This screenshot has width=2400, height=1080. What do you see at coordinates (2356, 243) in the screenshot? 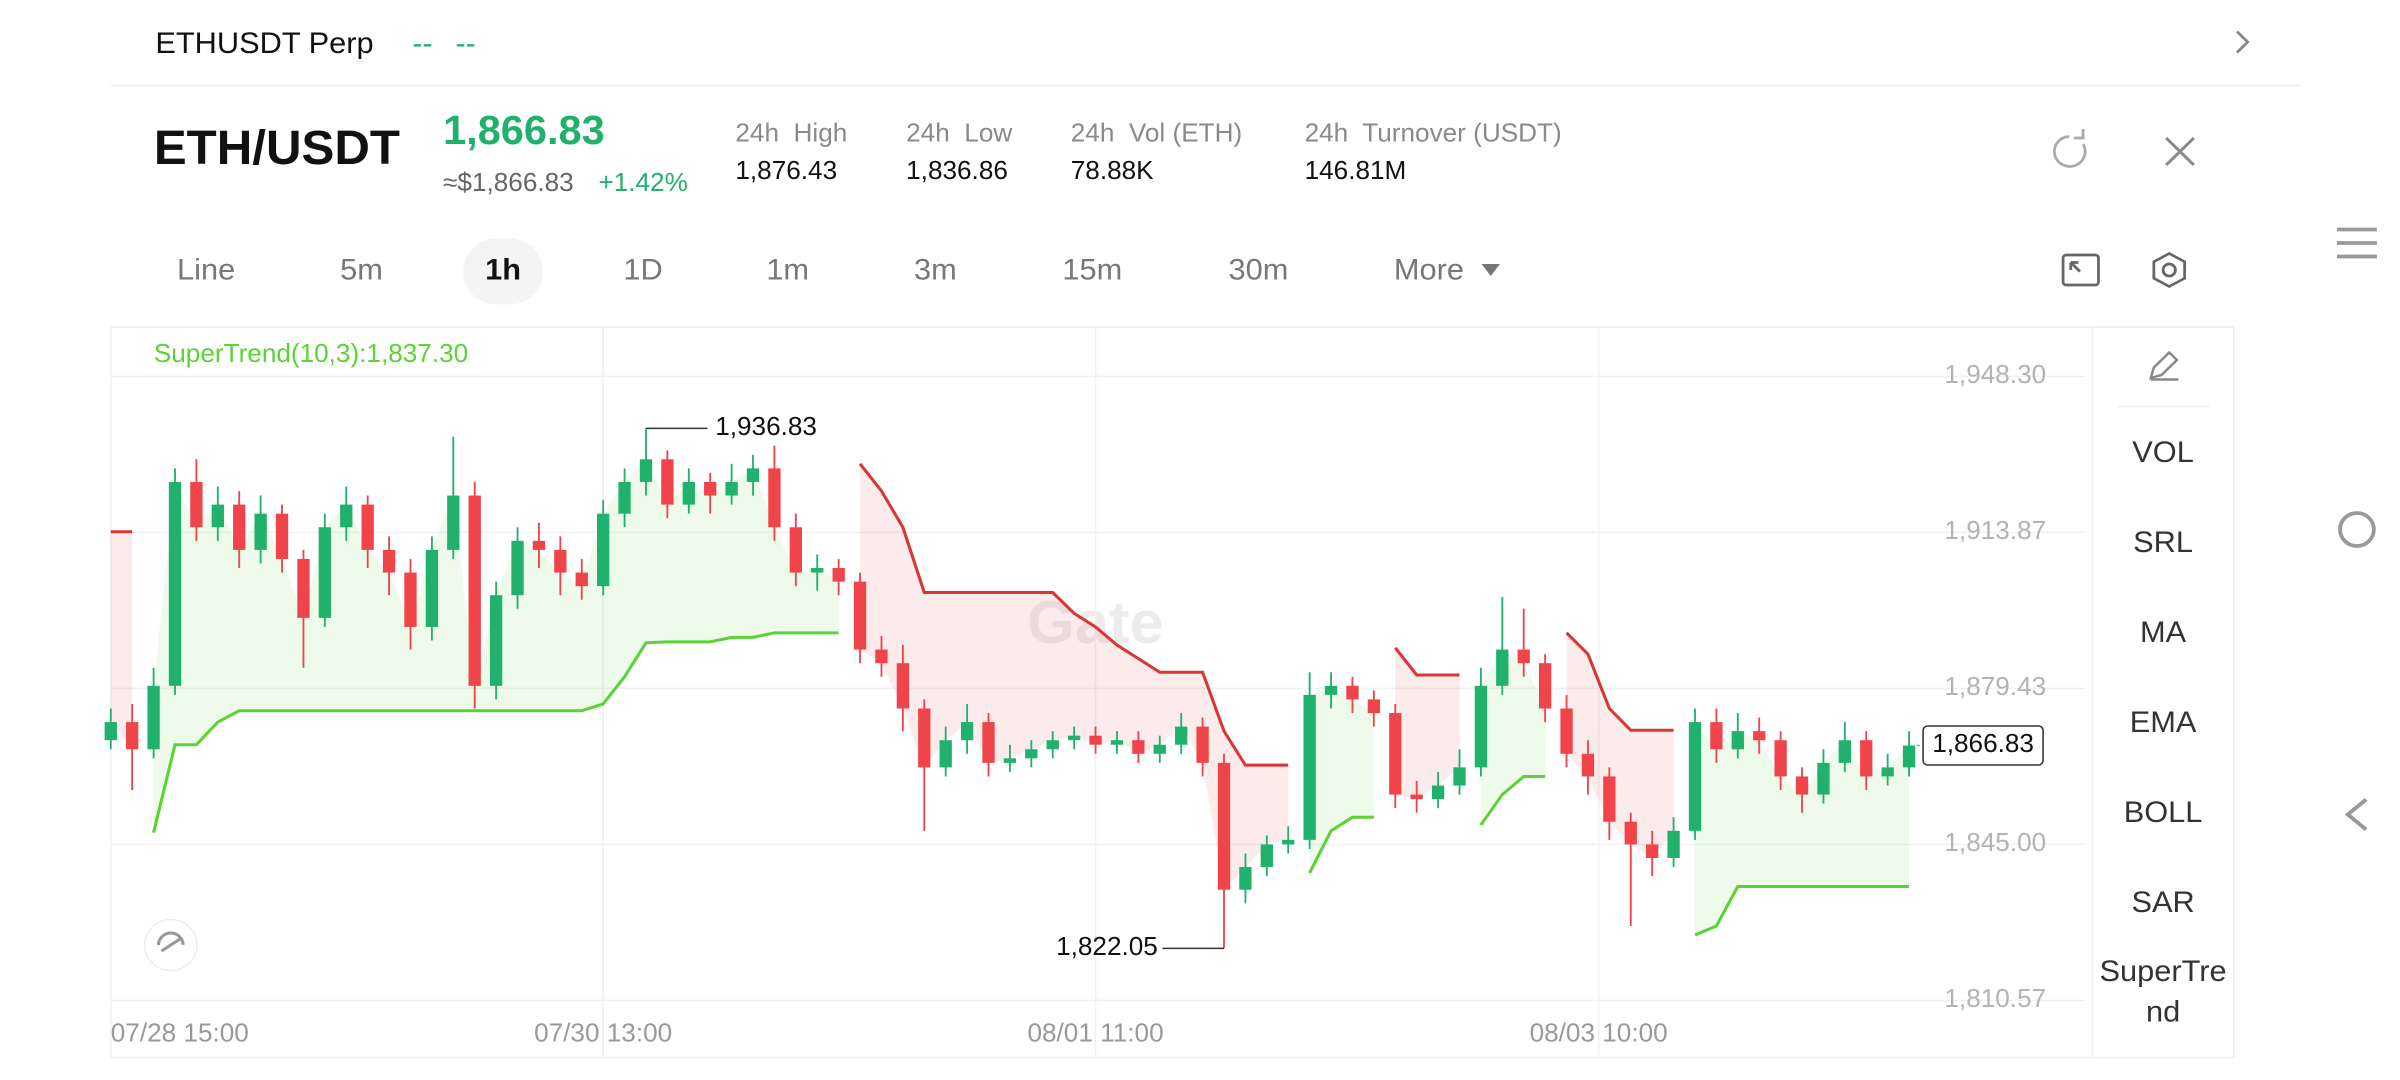
I see `menu-icon` at bounding box center [2356, 243].